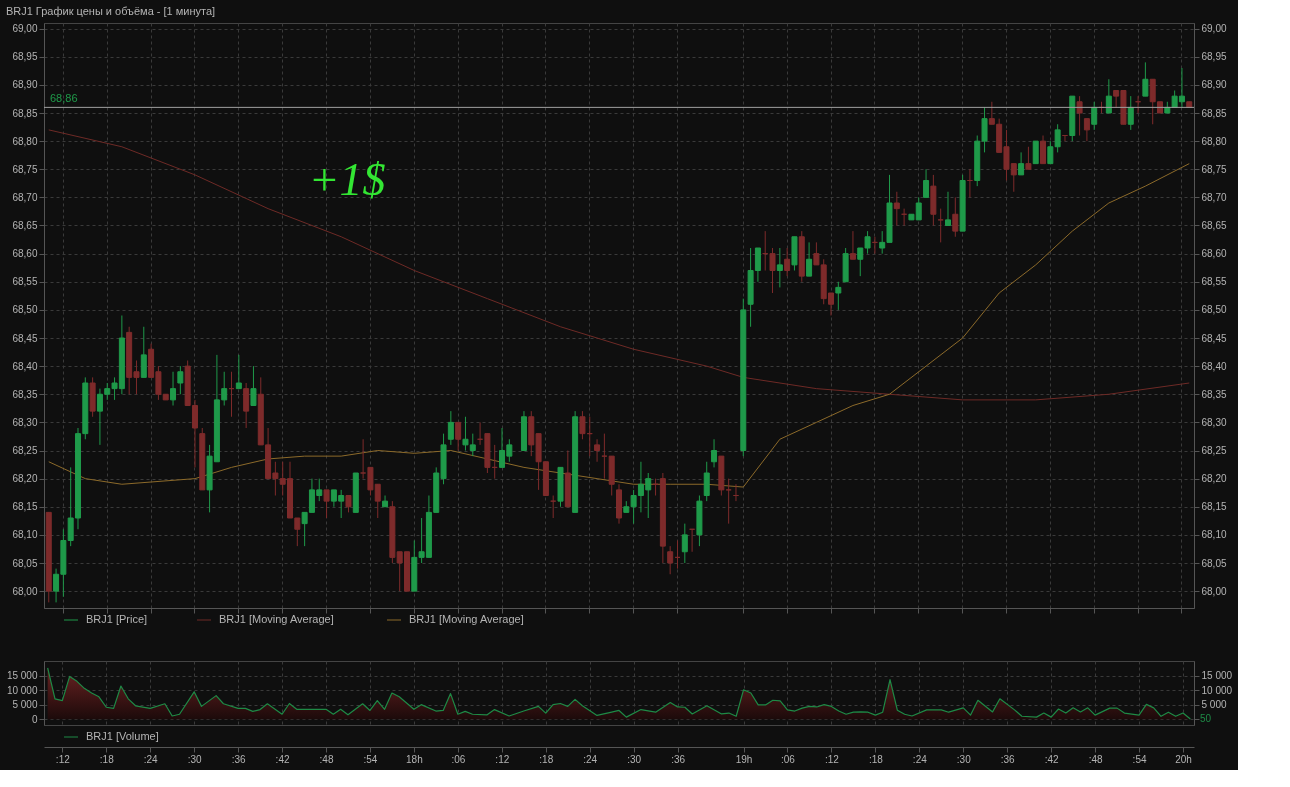 The width and height of the screenshot is (1290, 787). Describe the element at coordinates (25, 57) in the screenshot. I see `y-tick-label: 68,95` at that location.